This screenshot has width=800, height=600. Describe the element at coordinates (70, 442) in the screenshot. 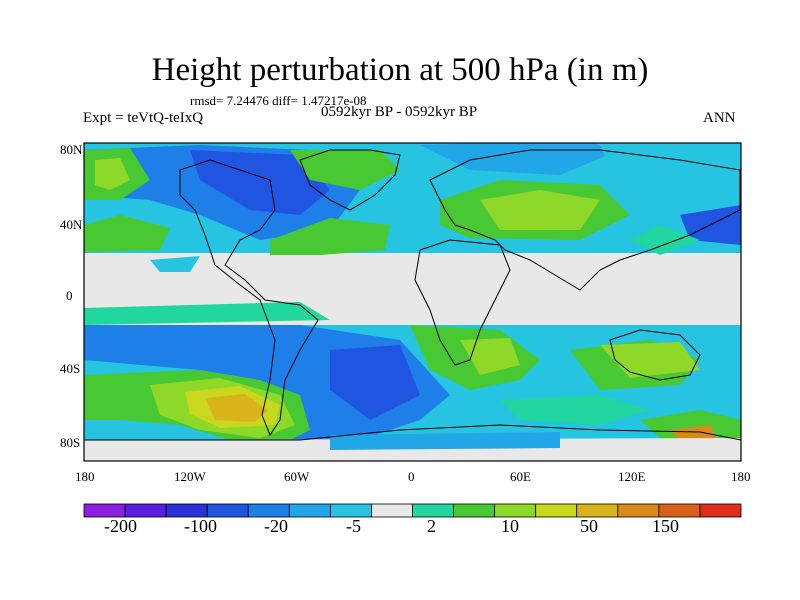

I see `lat-tick-label: 80S` at that location.